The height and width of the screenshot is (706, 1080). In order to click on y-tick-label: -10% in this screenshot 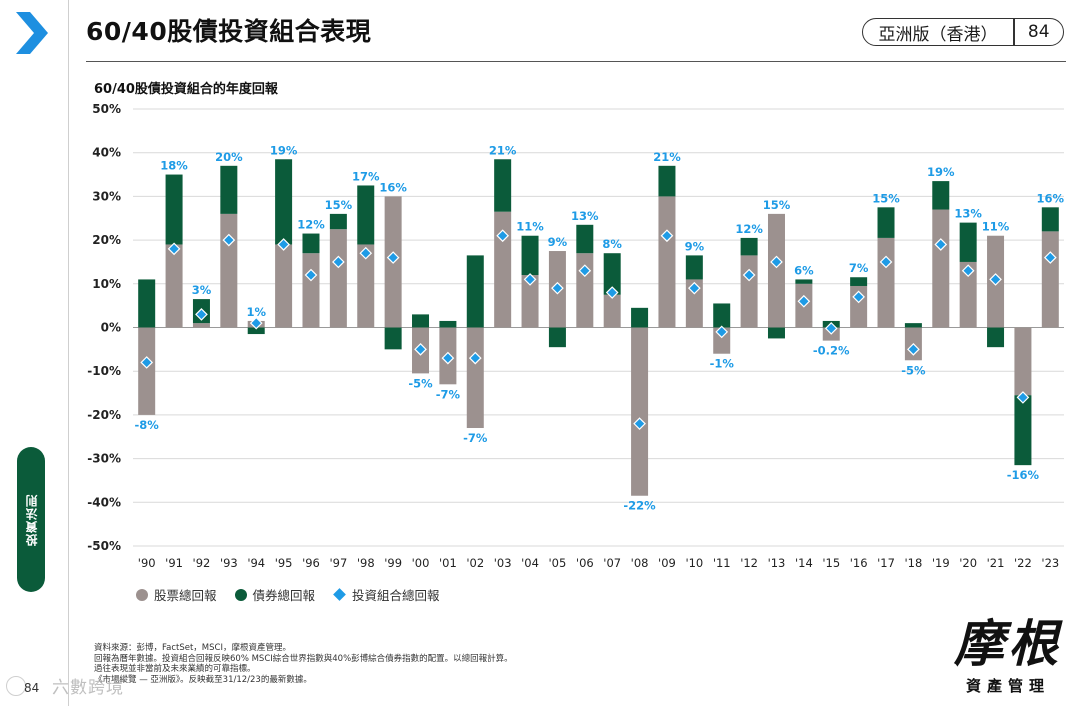, I will do `click(104, 371)`.